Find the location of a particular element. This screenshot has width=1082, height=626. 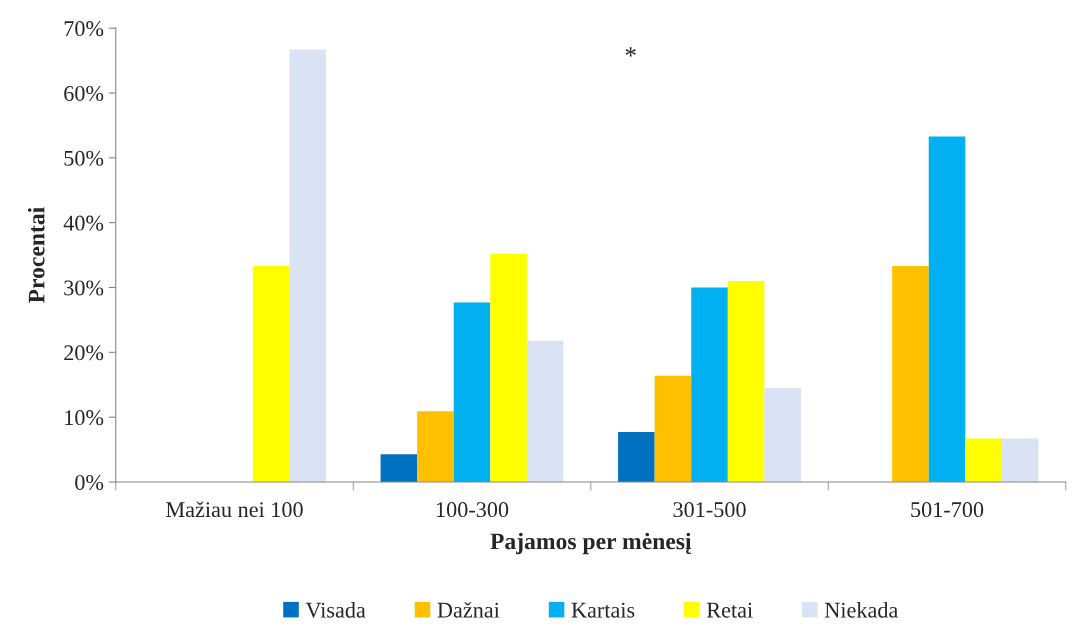

x-tick-label: 301-500 is located at coordinates (709, 510).